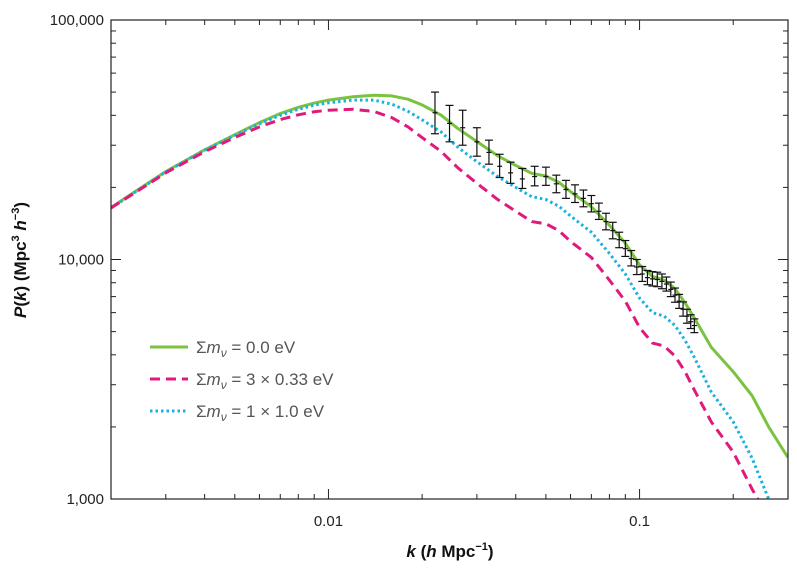 This screenshot has height=575, width=797. I want to click on legend-label-1x10: Σmν = 1 × 1.0 eV, so click(260, 413).